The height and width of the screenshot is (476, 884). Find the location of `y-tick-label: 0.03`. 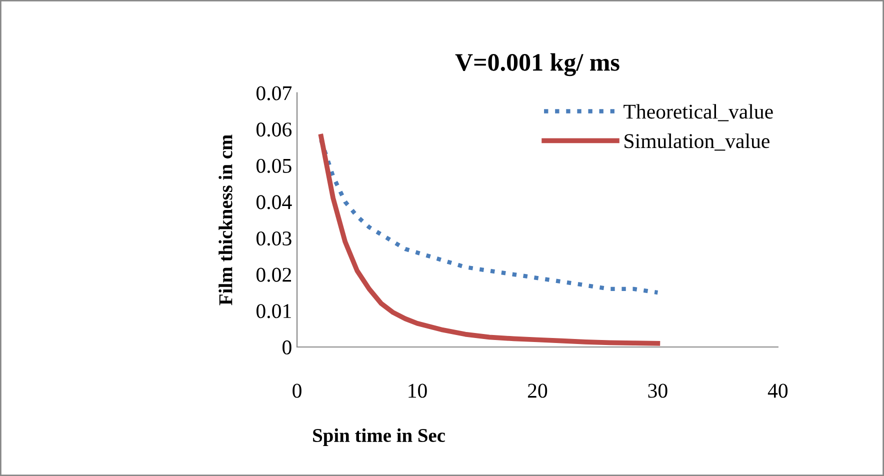

y-tick-label: 0.03 is located at coordinates (274, 238).